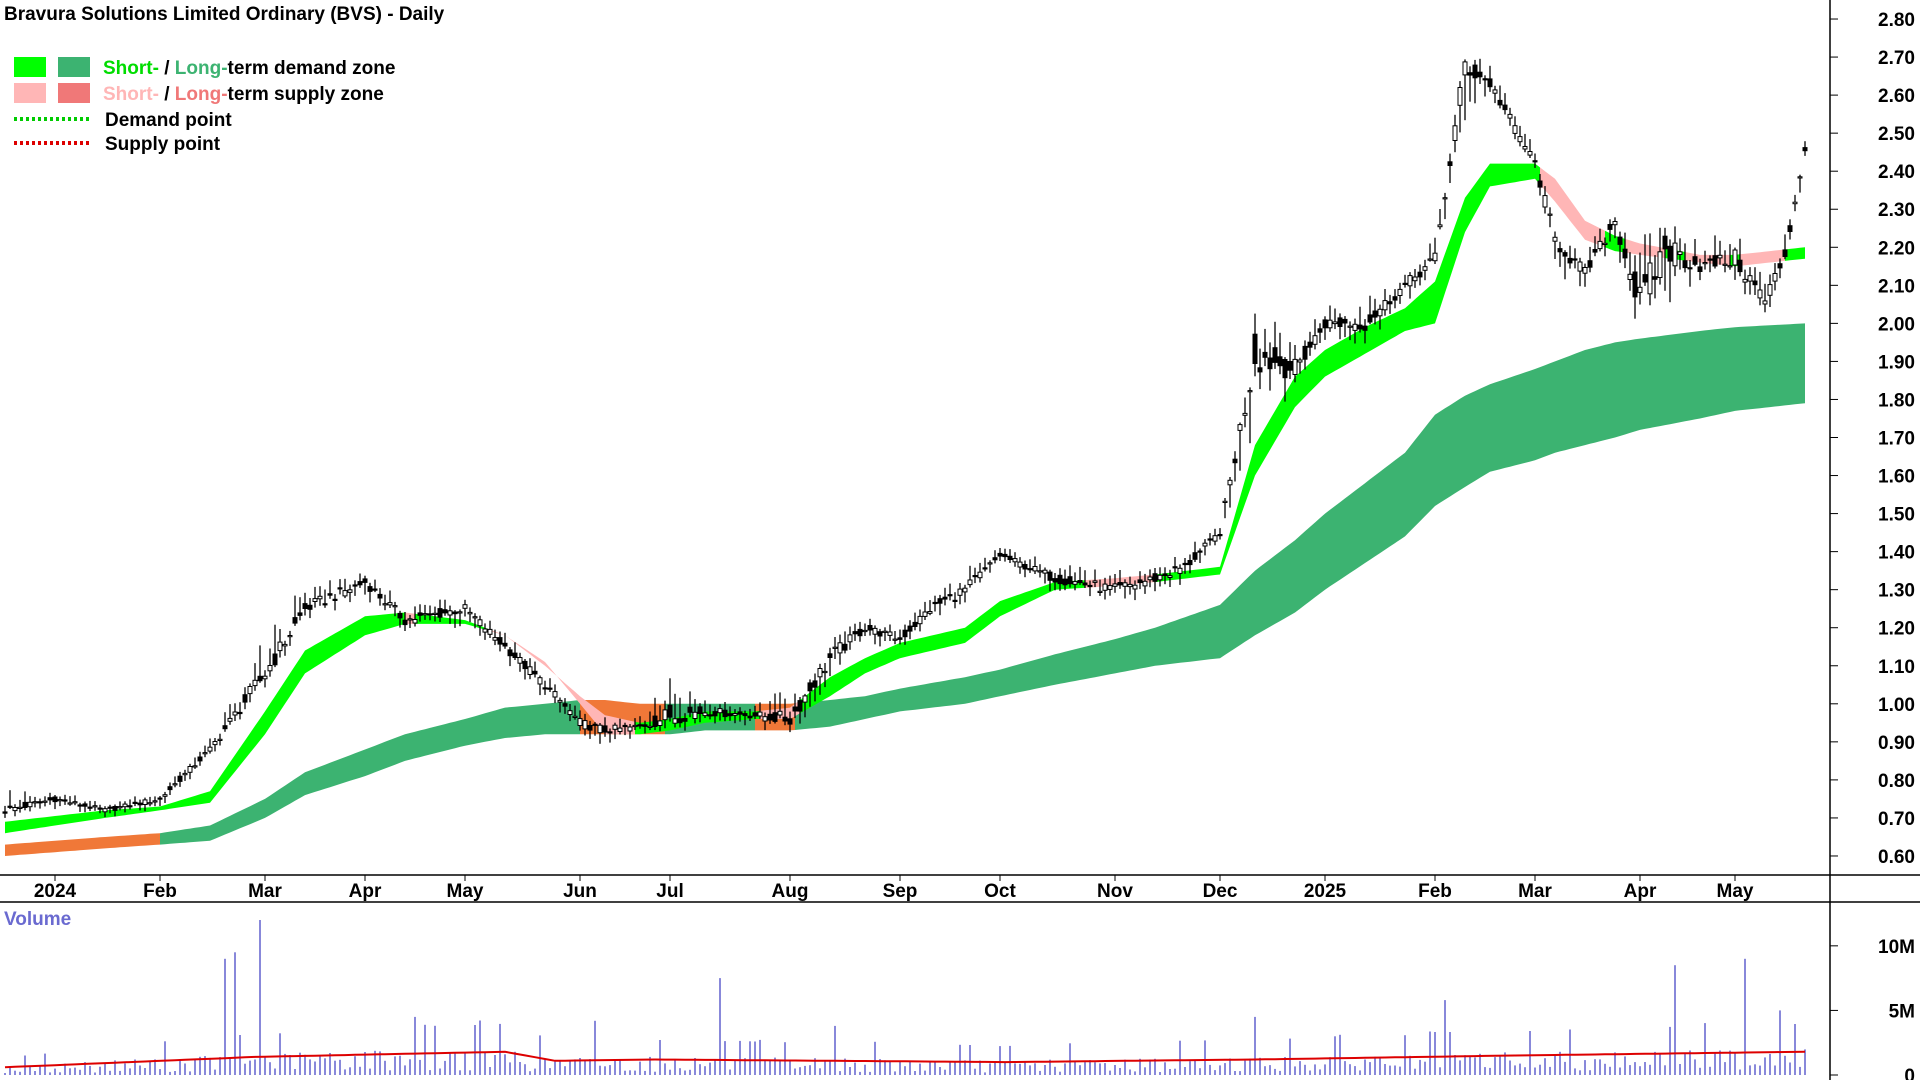 The width and height of the screenshot is (1920, 1085). I want to click on price-tick-label: 1.80, so click(1896, 401).